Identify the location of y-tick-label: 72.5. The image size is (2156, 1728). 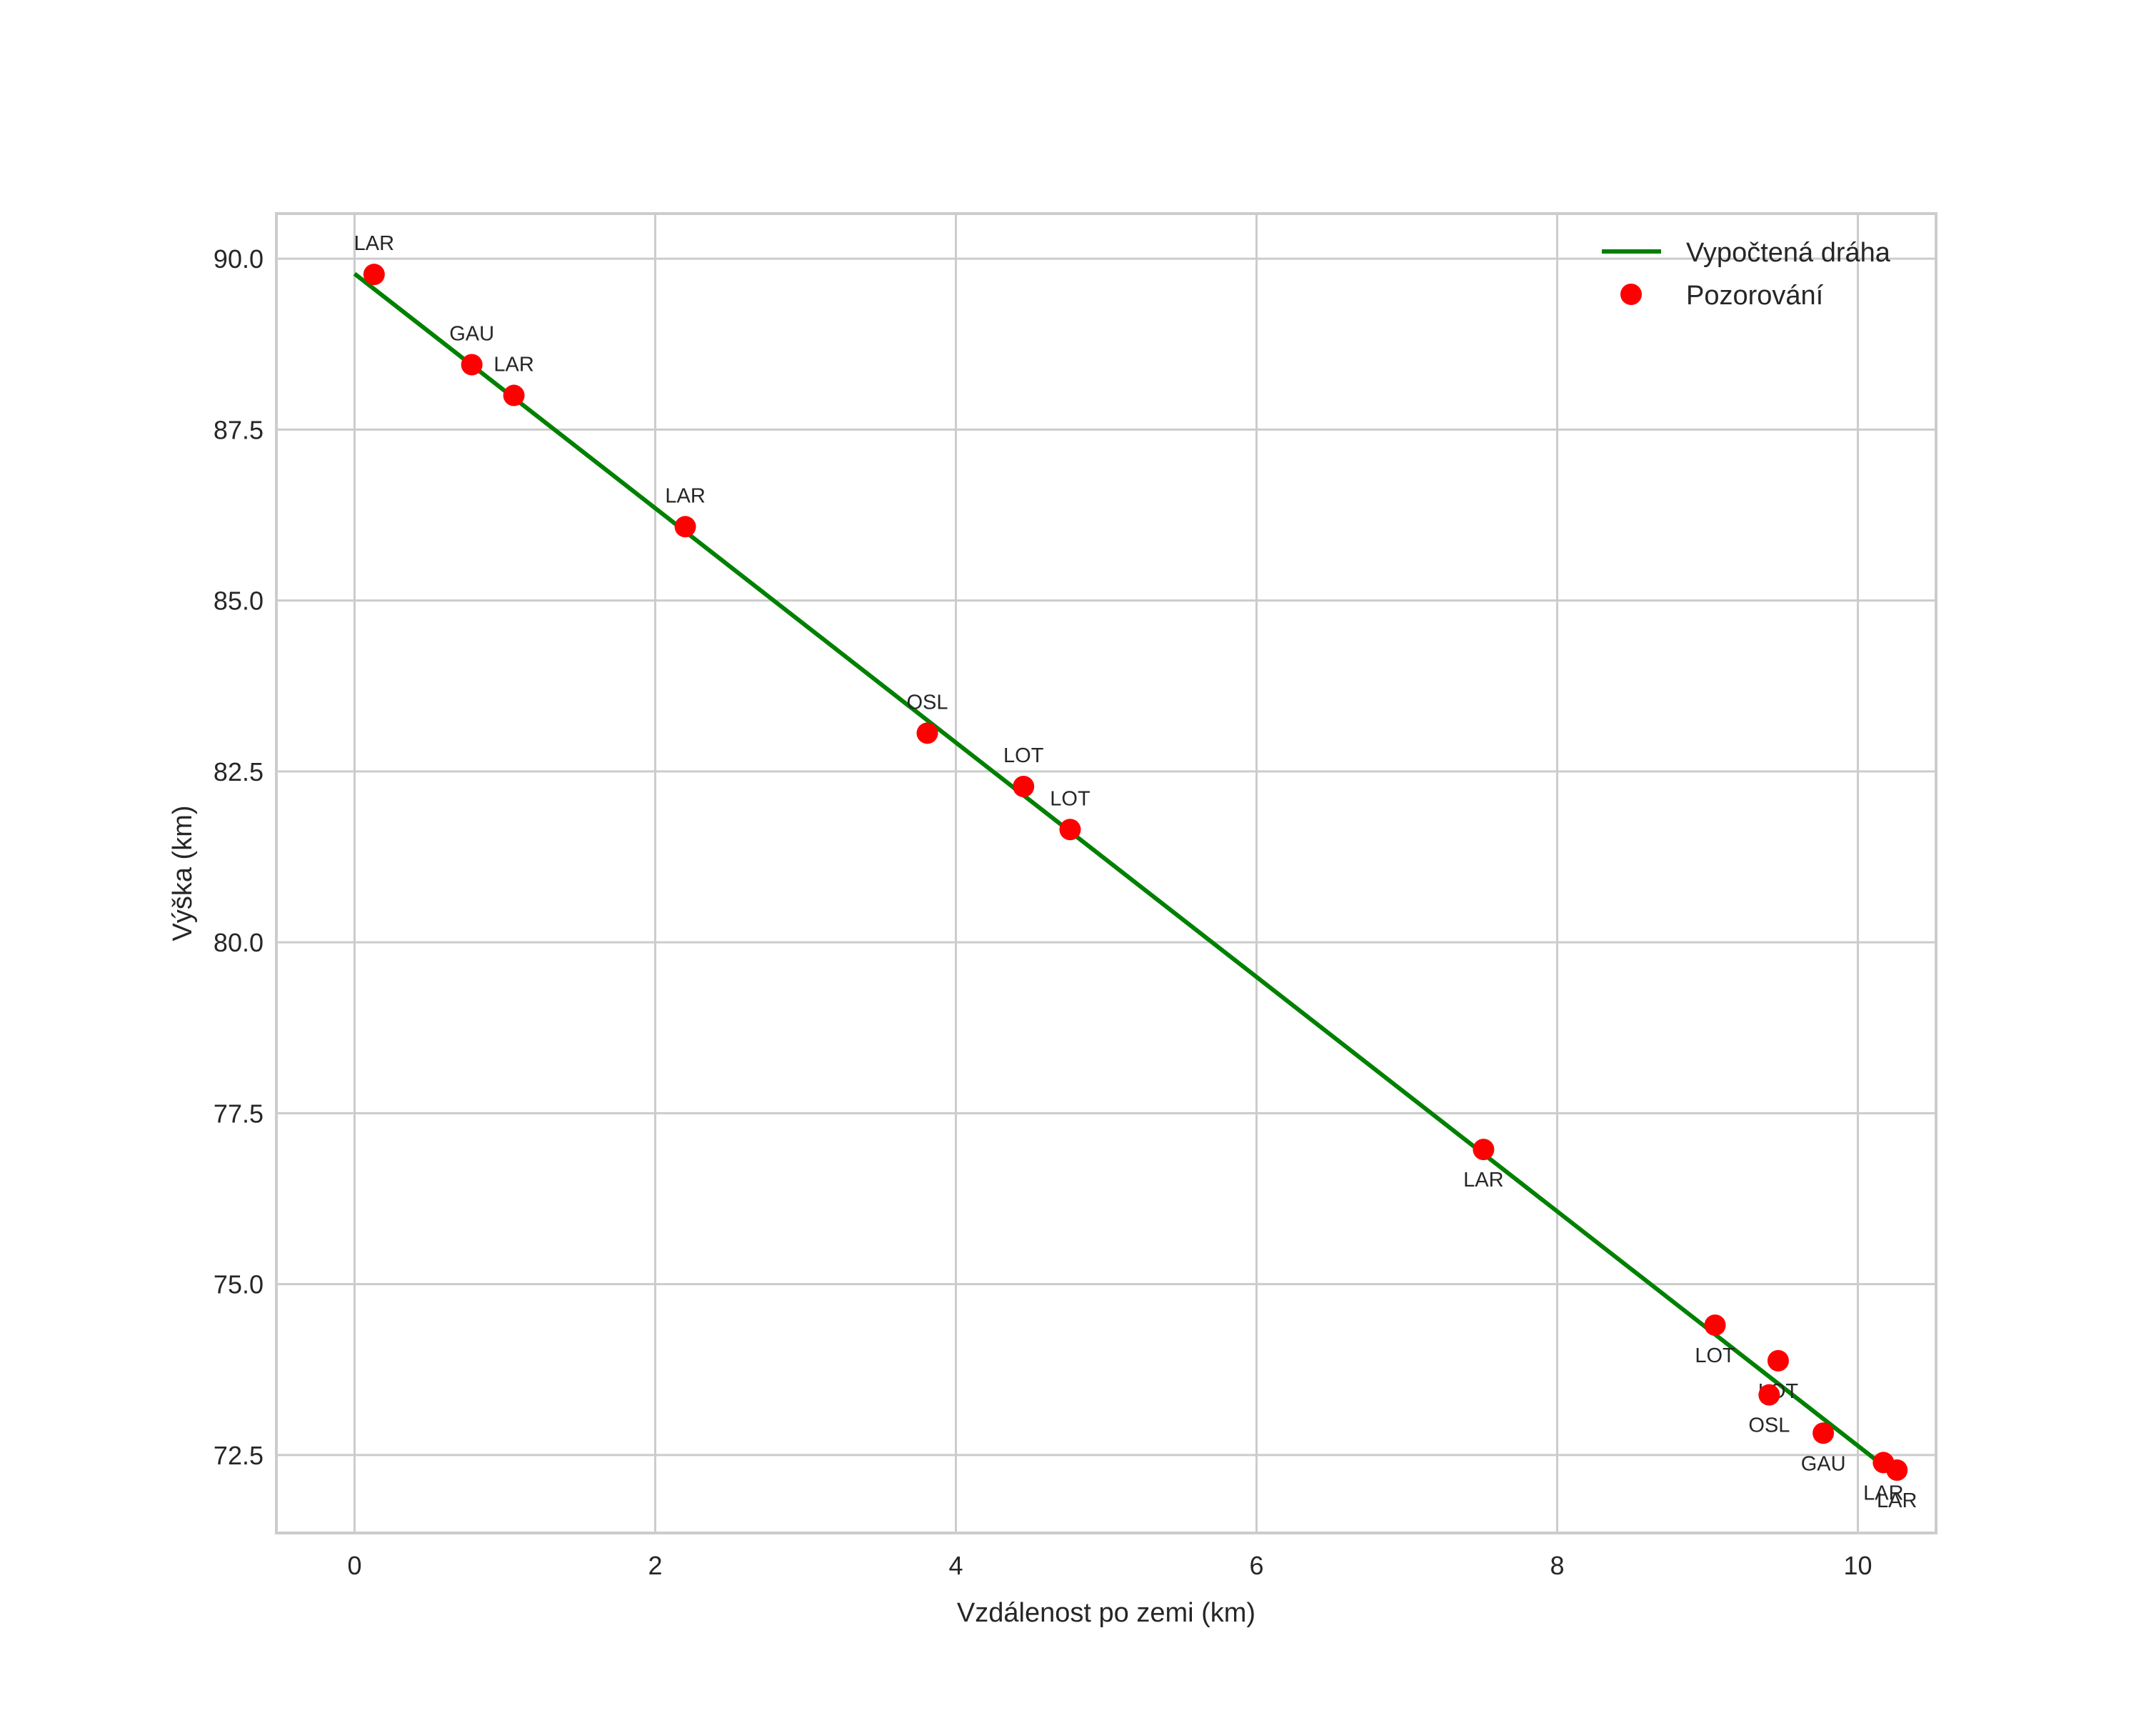
(239, 1455).